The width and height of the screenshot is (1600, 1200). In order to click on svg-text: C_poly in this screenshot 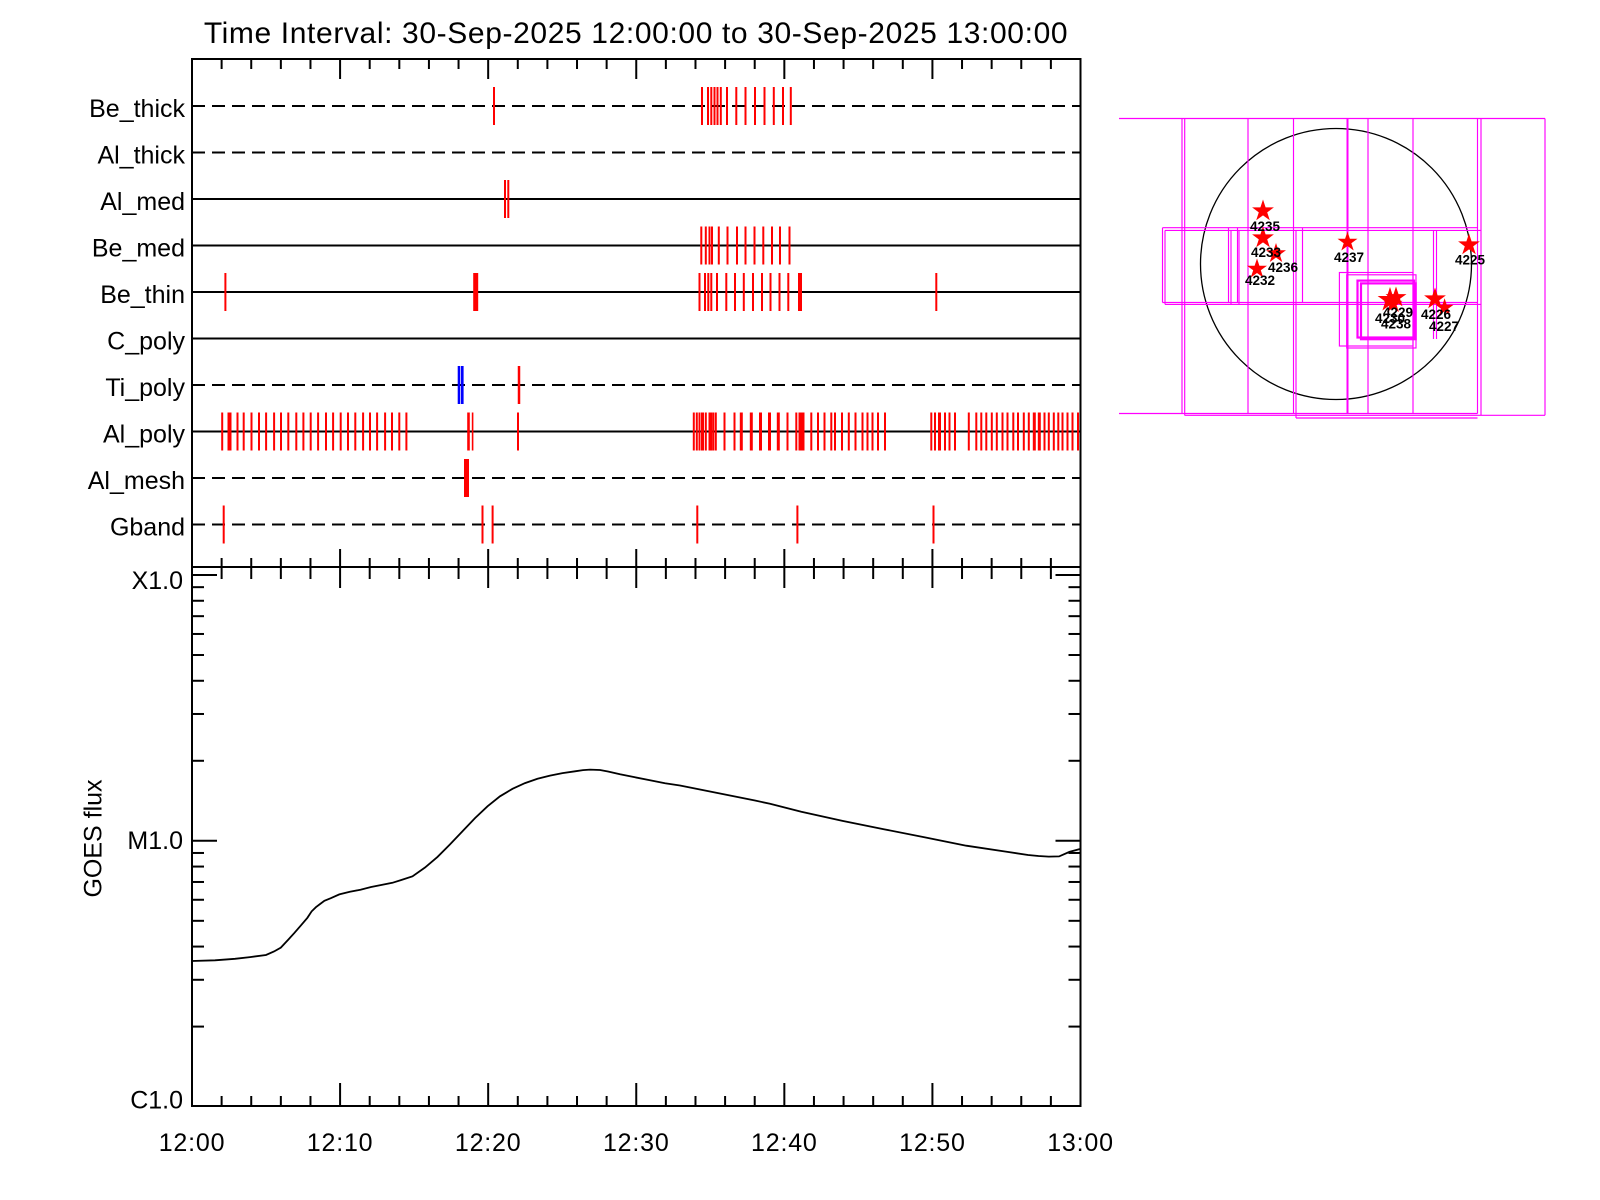, I will do `click(146, 342)`.